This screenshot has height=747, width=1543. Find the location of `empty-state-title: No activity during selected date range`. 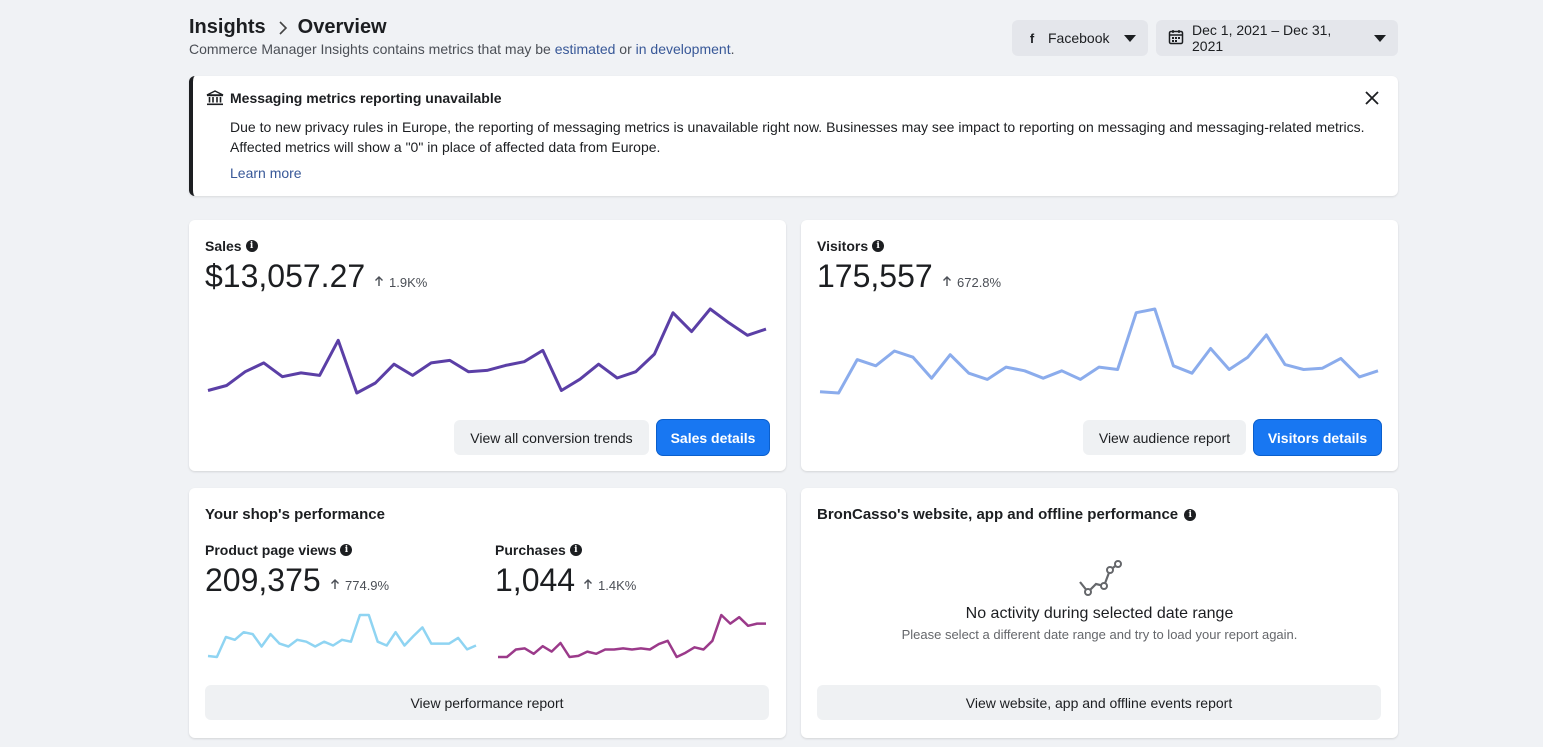

empty-state-title: No activity during selected date range is located at coordinates (1099, 613).